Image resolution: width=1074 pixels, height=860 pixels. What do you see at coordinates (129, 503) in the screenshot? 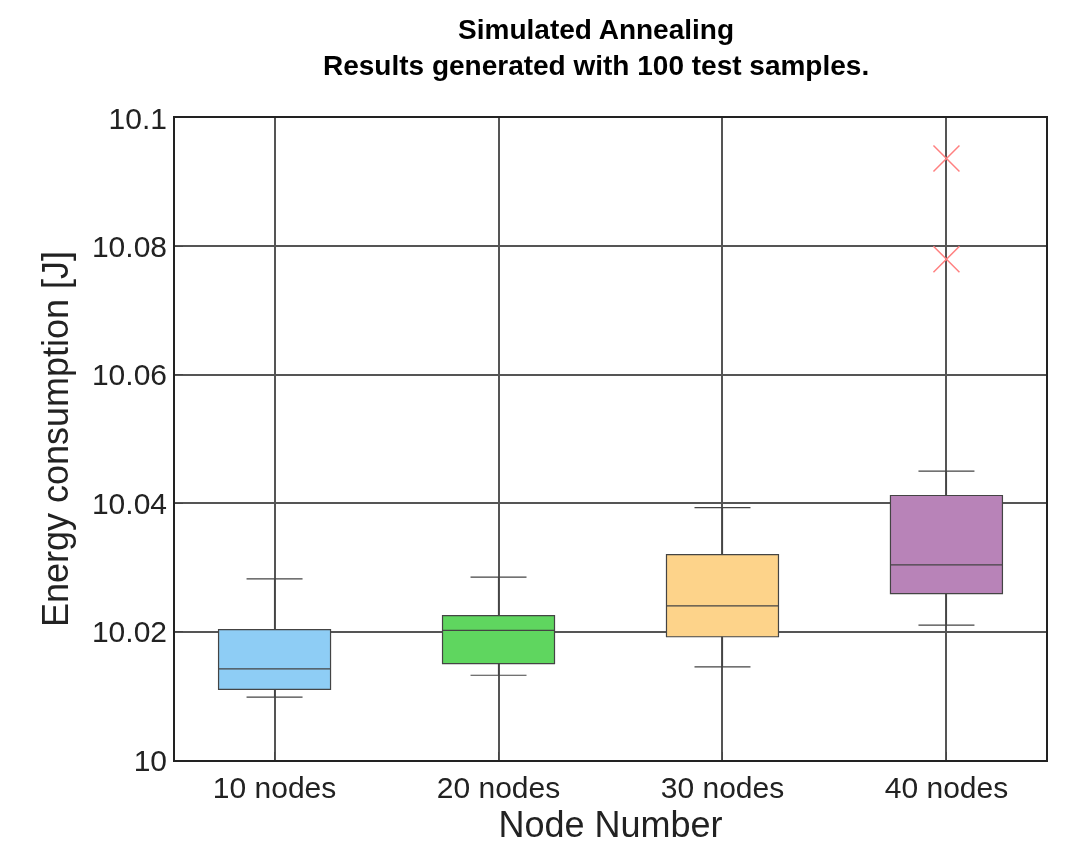
I see `y-tick-label: 10.04` at bounding box center [129, 503].